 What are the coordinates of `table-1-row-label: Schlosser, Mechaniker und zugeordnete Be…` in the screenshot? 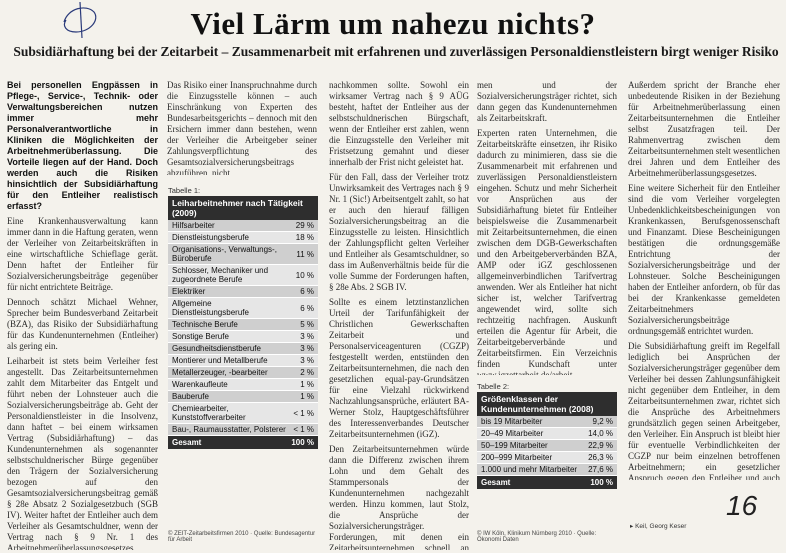 It's located at (220, 275).